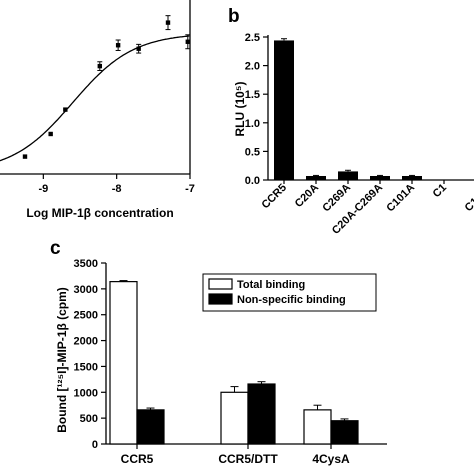 The height and width of the screenshot is (474, 474). I want to click on panel-a-x-axis-label: Log MIP-1β concentration, so click(99, 213).